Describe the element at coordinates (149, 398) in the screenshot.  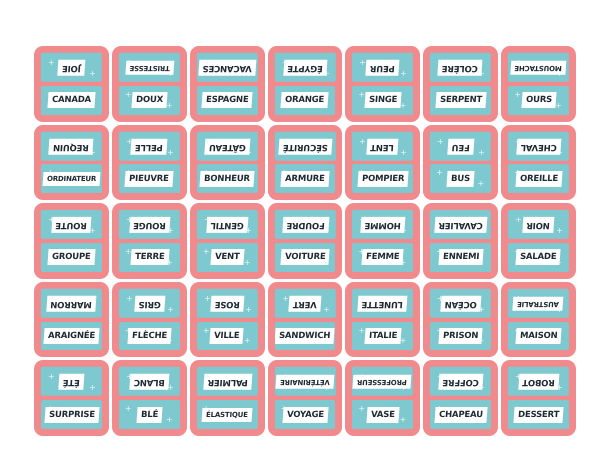
I see `word-card: BLANC BLÉ` at that location.